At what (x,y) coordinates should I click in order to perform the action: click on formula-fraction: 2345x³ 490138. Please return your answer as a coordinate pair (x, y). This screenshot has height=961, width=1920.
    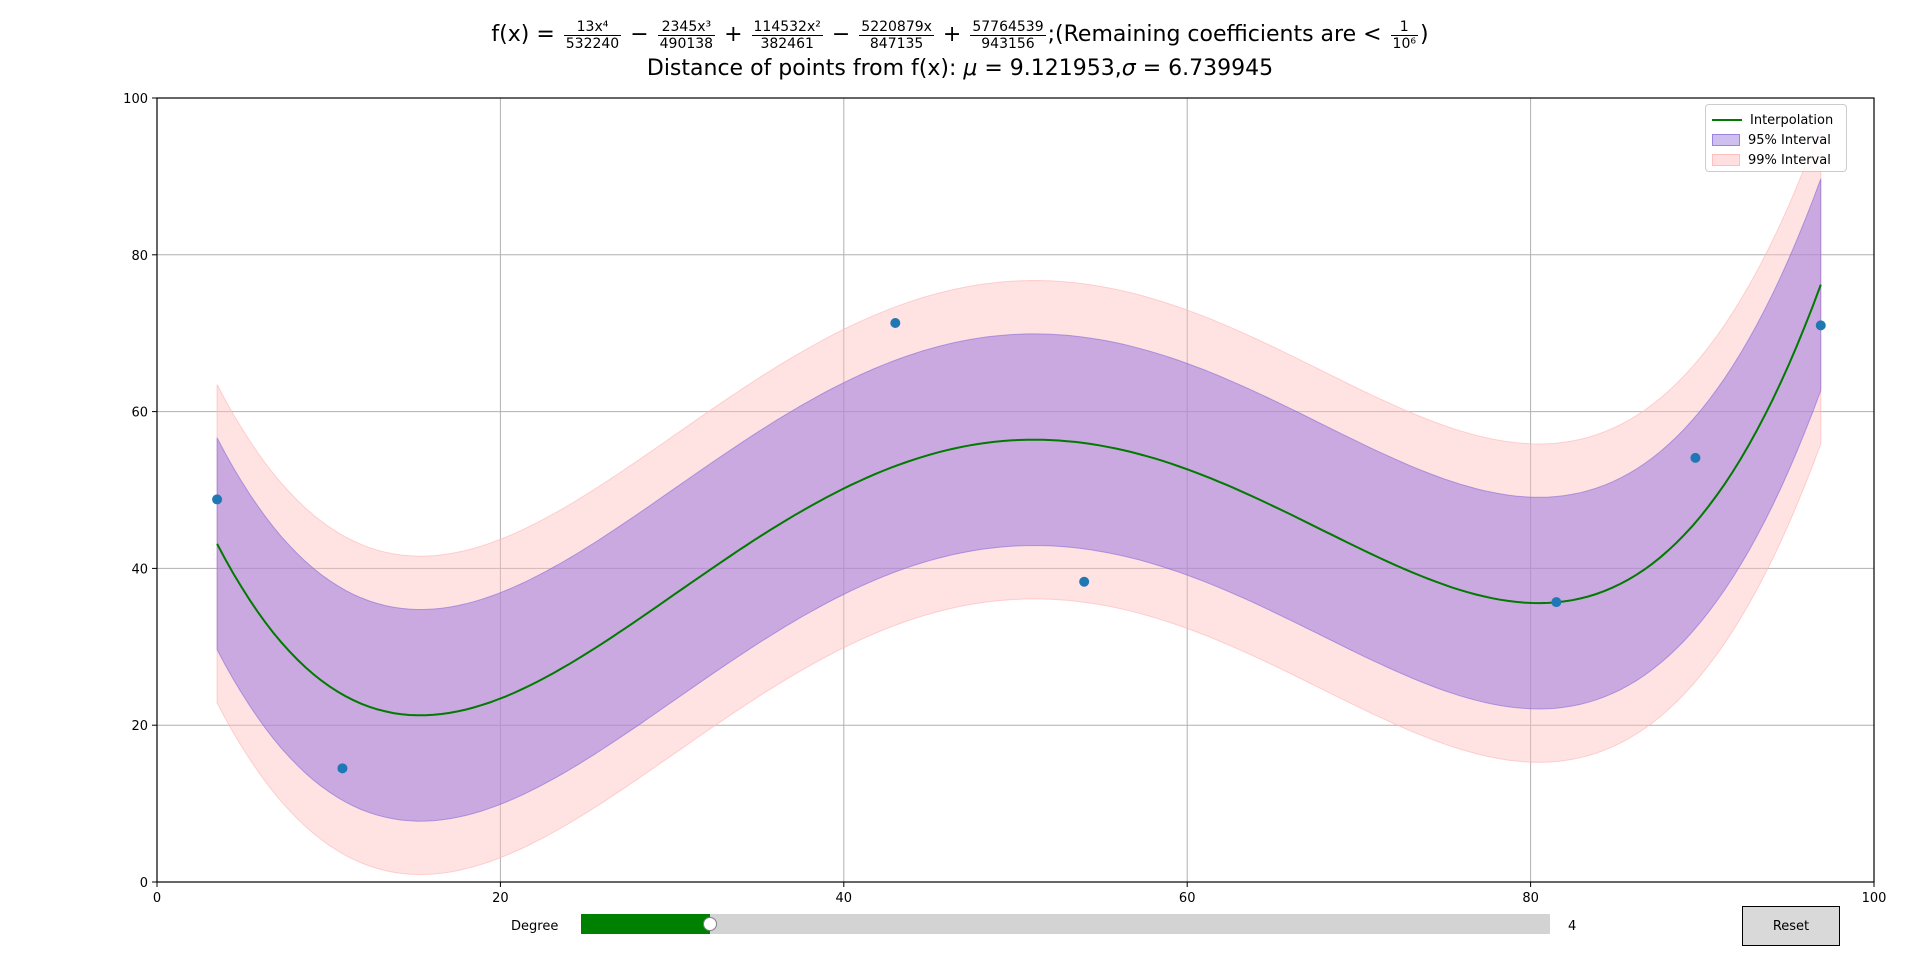
    Looking at the image, I should click on (686, 35).